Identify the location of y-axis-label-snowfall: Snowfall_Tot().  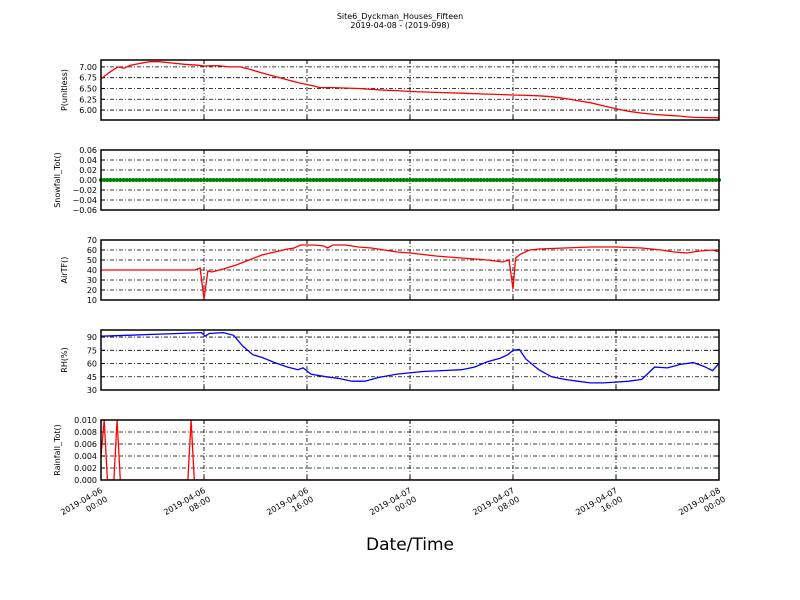
(57, 180).